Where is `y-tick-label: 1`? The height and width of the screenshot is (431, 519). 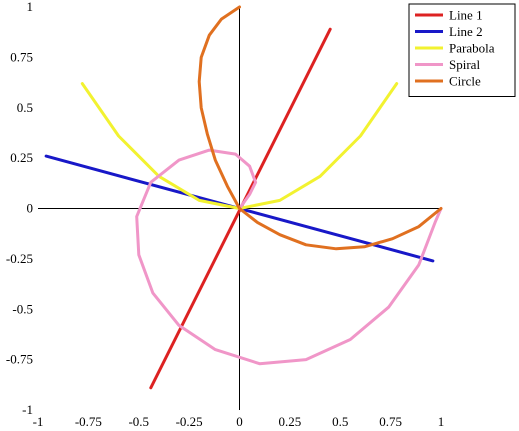
y-tick-label: 1 is located at coordinates (30, 7).